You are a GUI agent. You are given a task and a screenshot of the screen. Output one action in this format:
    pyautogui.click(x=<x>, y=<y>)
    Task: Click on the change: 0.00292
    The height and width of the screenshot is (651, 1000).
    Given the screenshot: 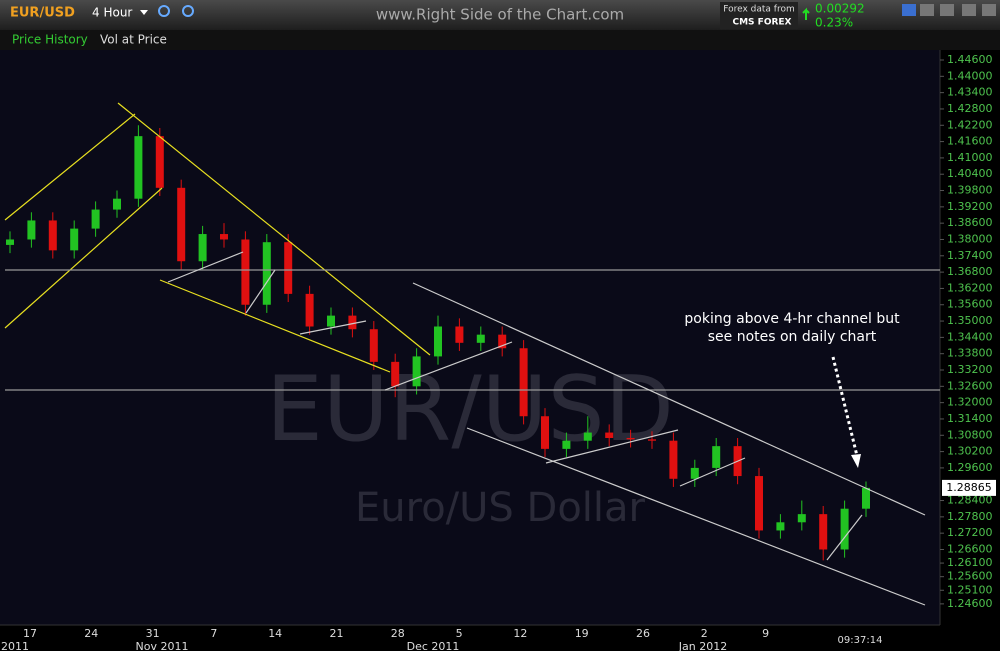 What is the action you would take?
    pyautogui.click(x=840, y=9)
    